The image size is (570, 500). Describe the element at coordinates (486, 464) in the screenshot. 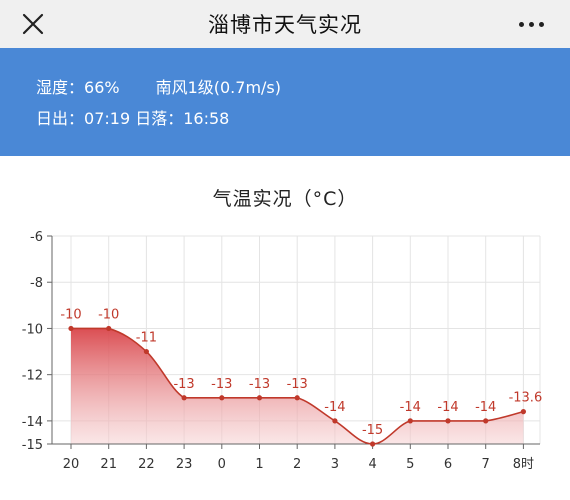

I see `x-tick-label: 7` at that location.